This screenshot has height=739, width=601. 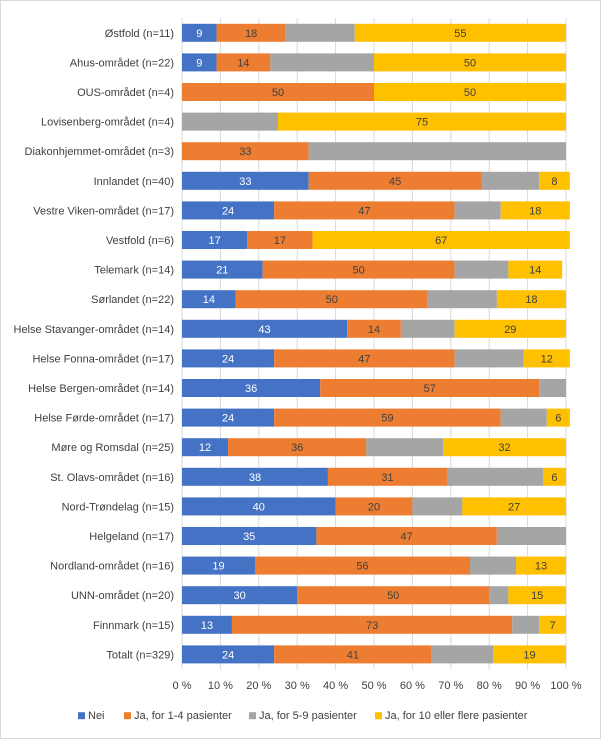 What do you see at coordinates (554, 182) in the screenshot?
I see `data-label: 8` at bounding box center [554, 182].